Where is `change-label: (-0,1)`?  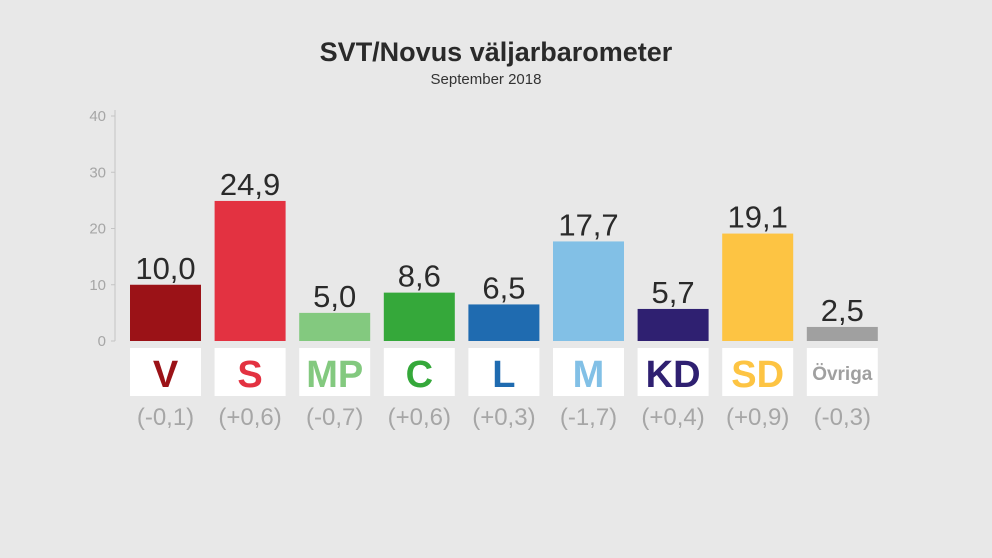
change-label: (-0,1) is located at coordinates (165, 417).